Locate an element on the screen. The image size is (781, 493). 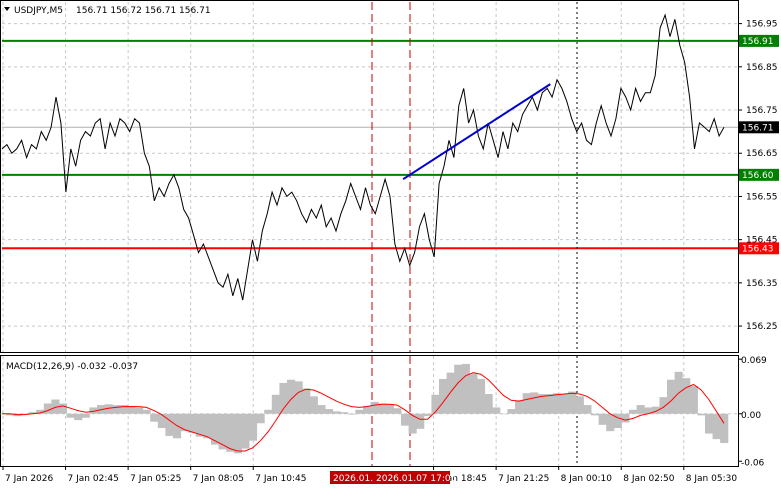
current-price-tag is located at coordinates (759, 127).